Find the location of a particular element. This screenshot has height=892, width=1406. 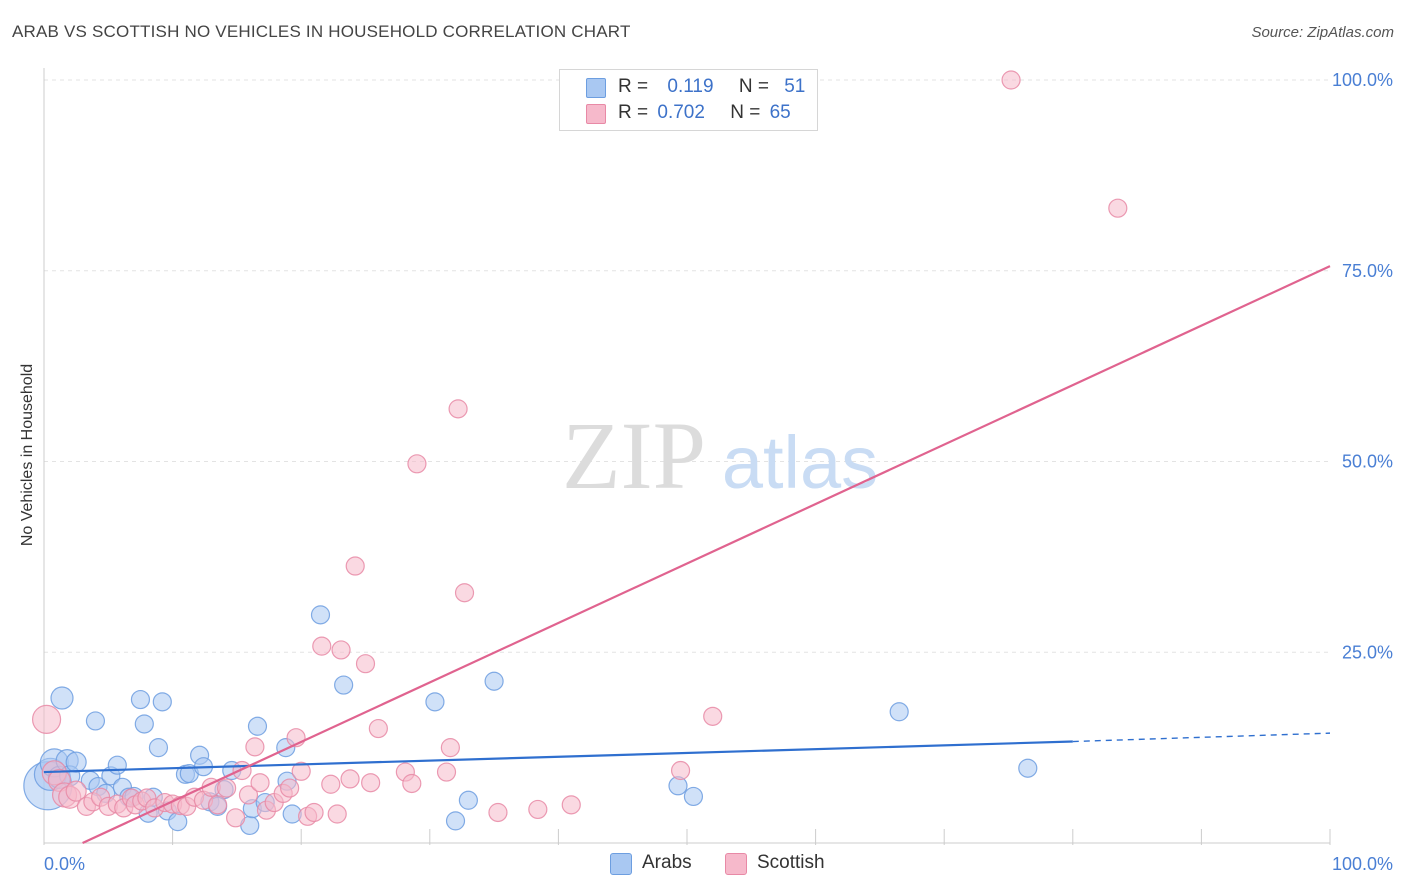

x-tick-label-min: 0.0% is located at coordinates (64, 864).